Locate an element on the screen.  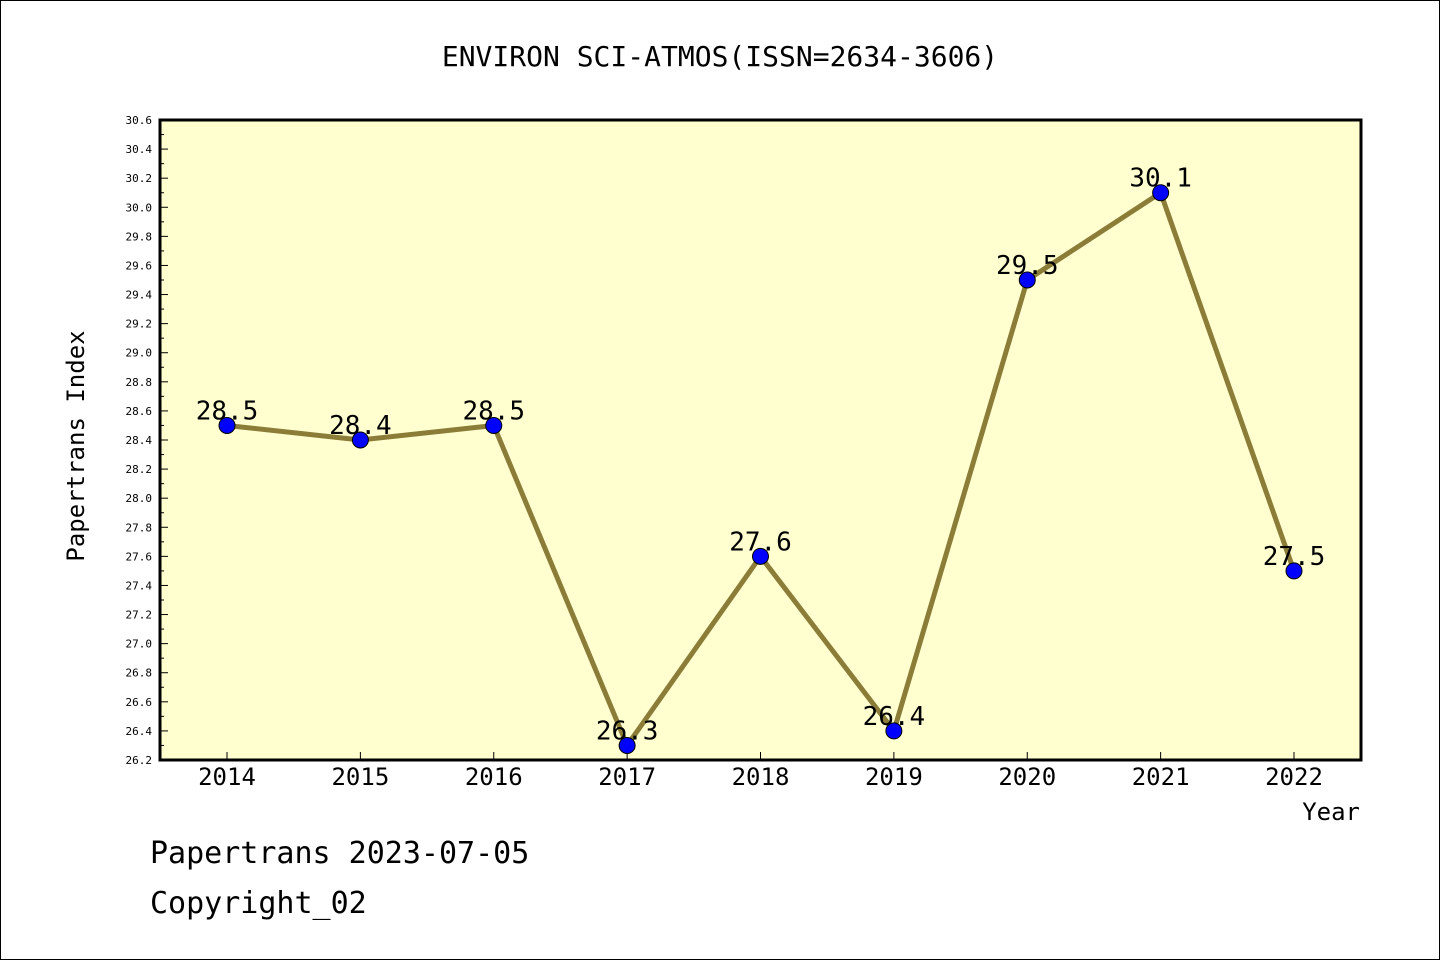
x-tick-label: 2020 is located at coordinates (1027, 777).